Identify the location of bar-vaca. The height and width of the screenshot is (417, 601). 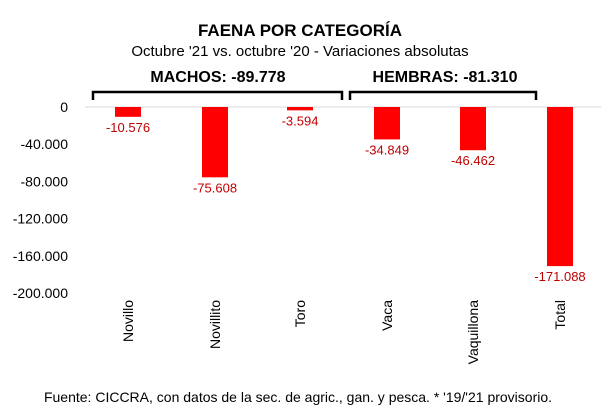
(387, 123).